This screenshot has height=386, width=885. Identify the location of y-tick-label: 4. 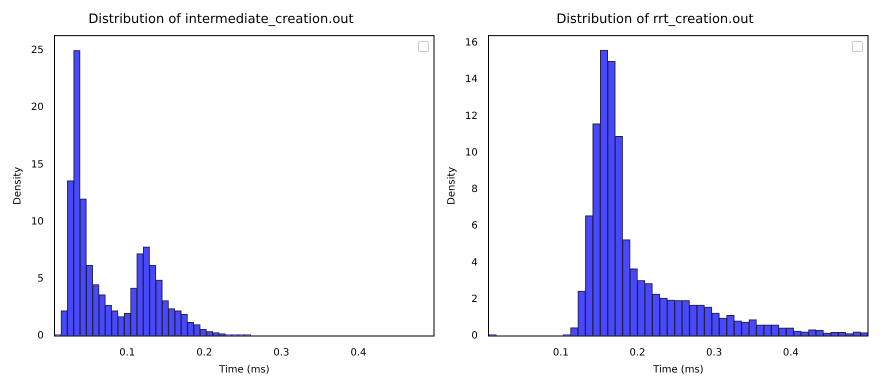
(474, 262).